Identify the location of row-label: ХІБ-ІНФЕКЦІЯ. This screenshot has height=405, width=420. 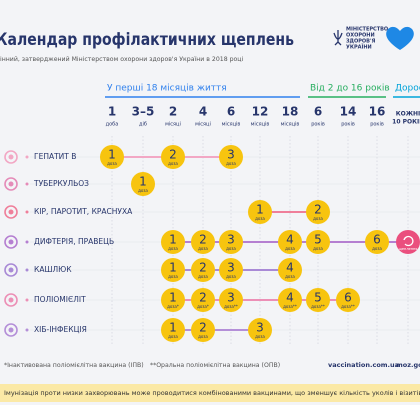
(60, 329).